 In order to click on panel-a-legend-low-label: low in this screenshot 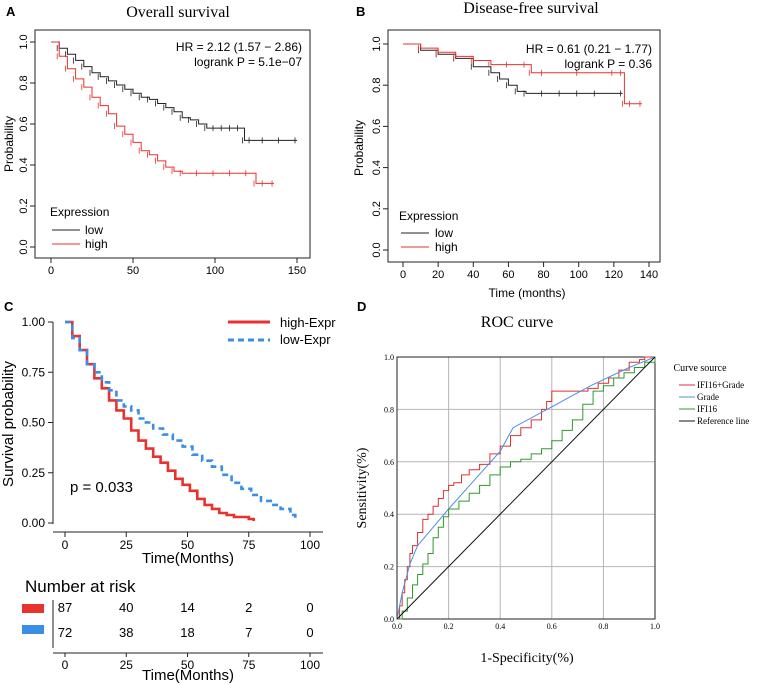, I will do `click(94, 230)`.